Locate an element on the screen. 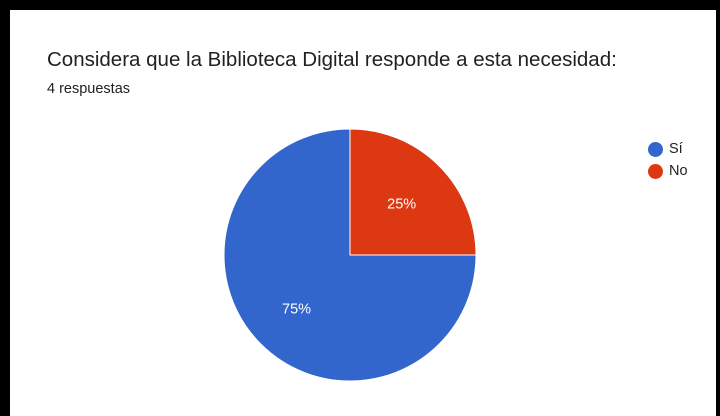 The image size is (720, 416). slice-label-no: 25% is located at coordinates (401, 204).